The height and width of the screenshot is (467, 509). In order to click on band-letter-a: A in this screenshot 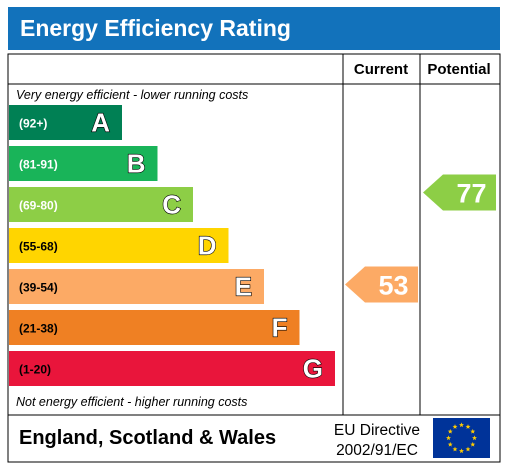, I will do `click(100, 123)`.